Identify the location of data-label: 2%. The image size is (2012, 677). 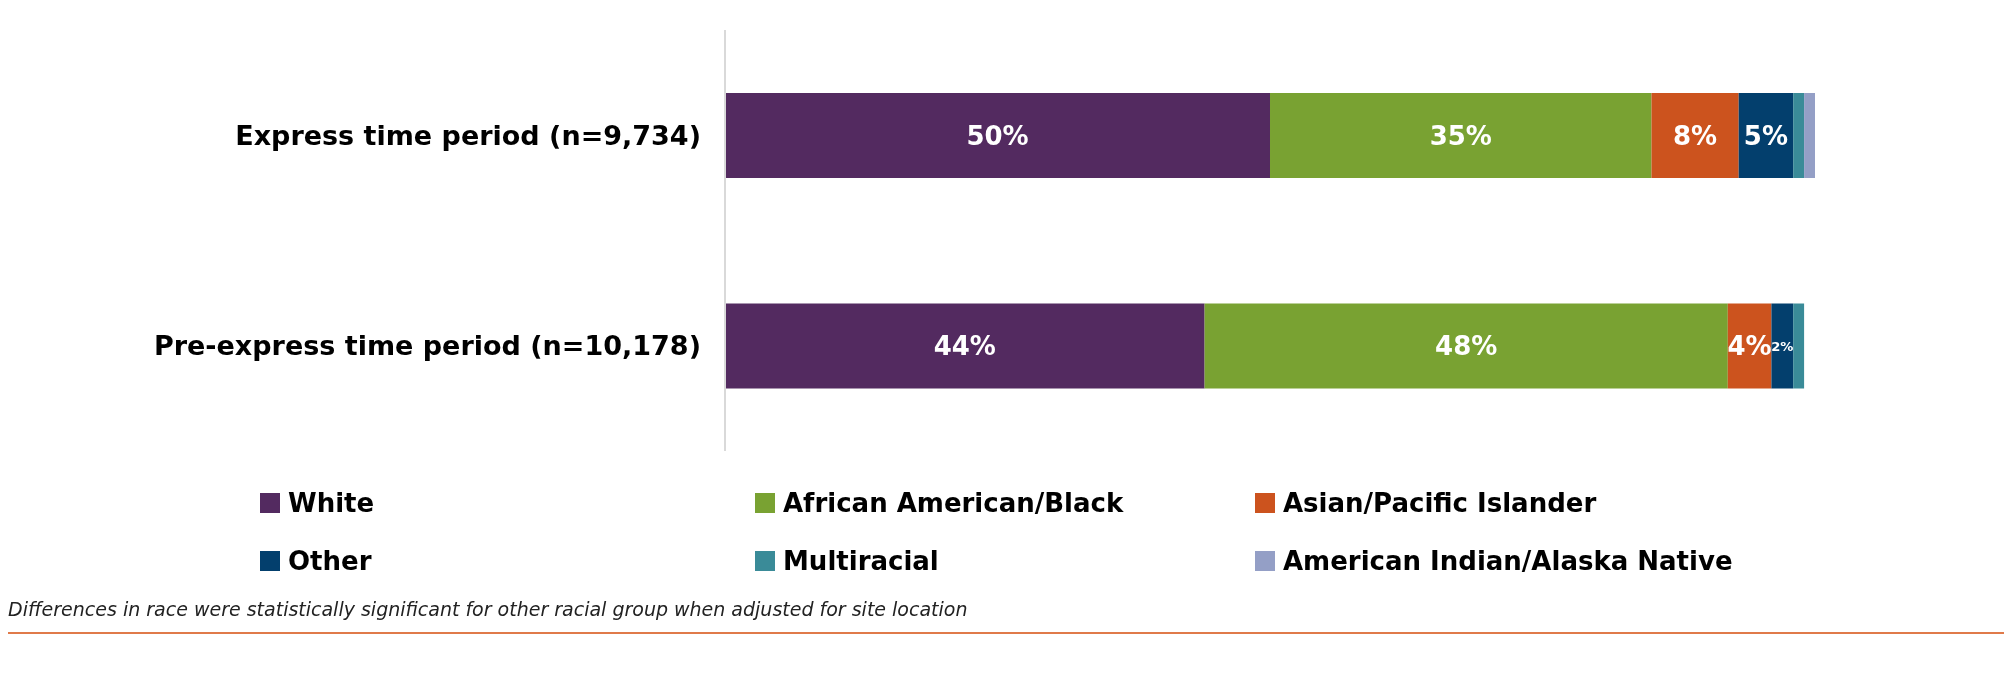
(1782, 346).